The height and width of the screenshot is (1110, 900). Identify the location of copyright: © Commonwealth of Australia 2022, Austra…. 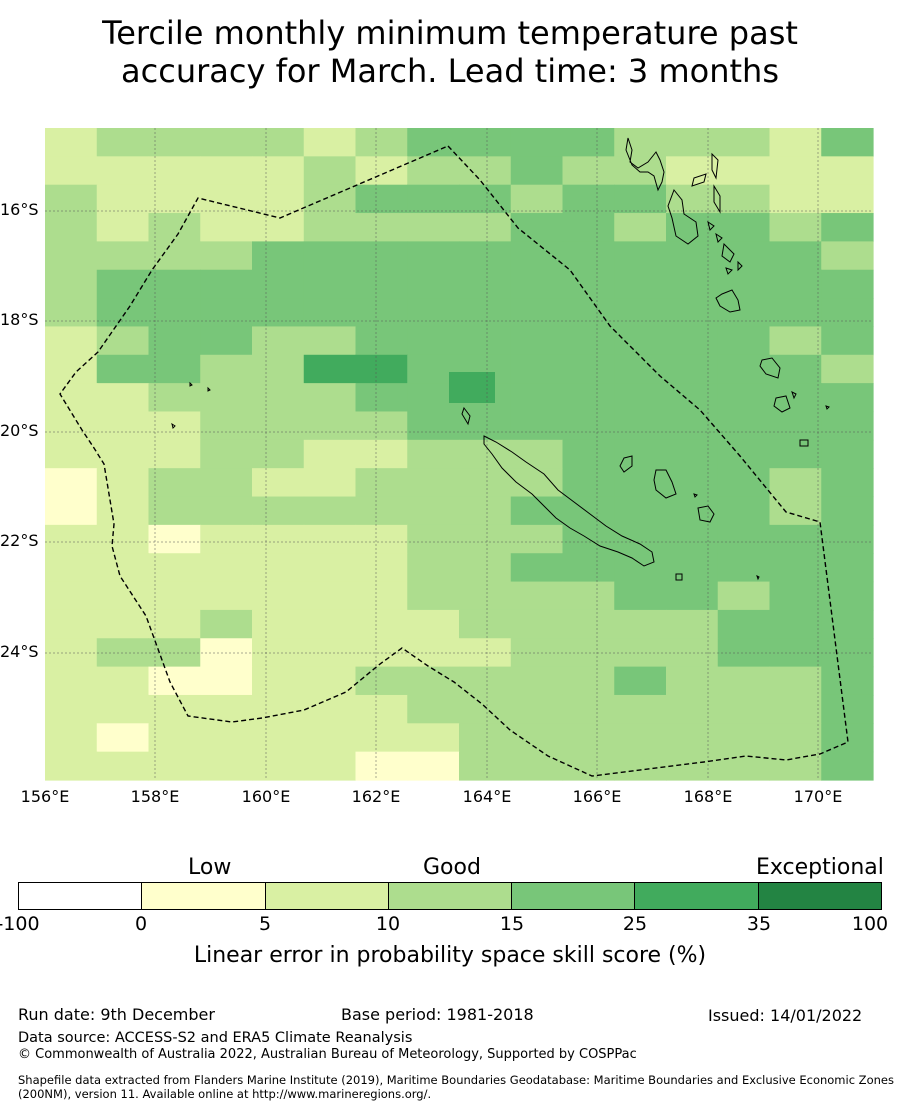
(327, 1054).